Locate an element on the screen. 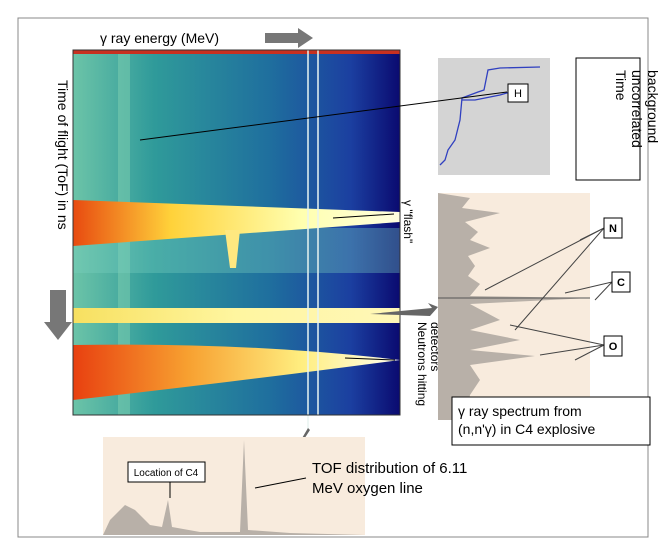  background-label: Timeuncorrelatedbackground is located at coordinates (637, 109).